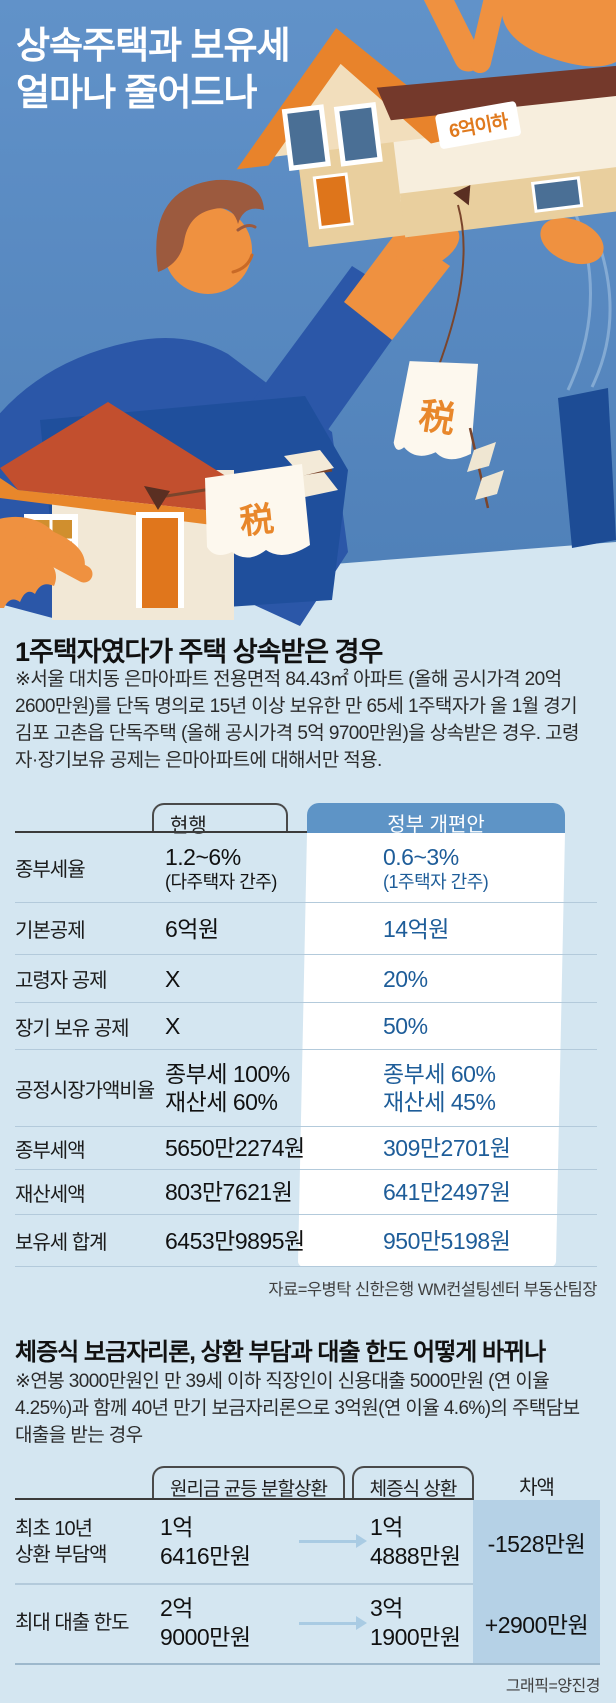 This screenshot has width=616, height=1703. I want to click on big-house-door, so click(333, 201).